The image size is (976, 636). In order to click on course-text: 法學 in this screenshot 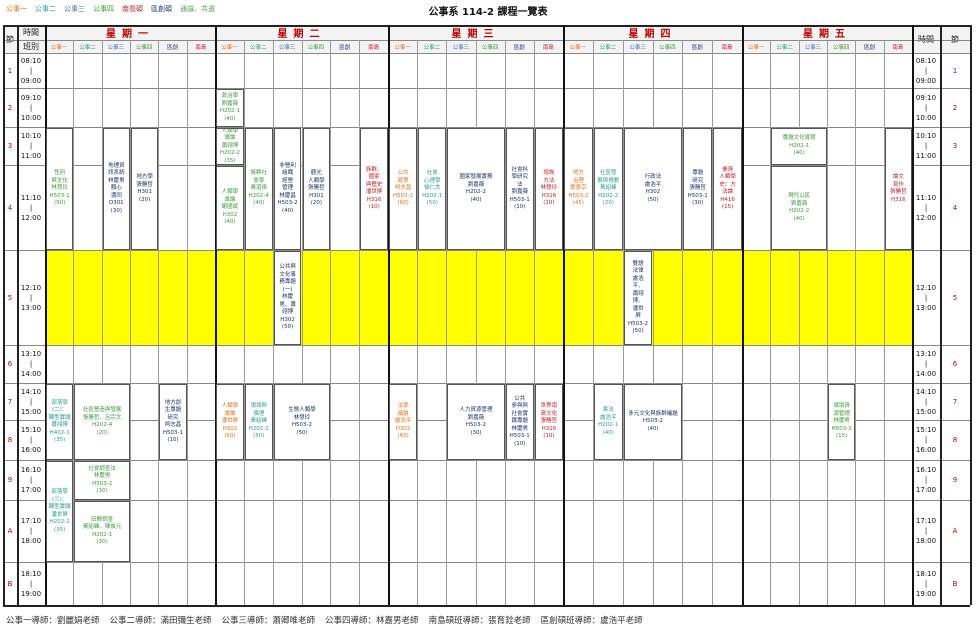, I will do `click(403, 406)`.